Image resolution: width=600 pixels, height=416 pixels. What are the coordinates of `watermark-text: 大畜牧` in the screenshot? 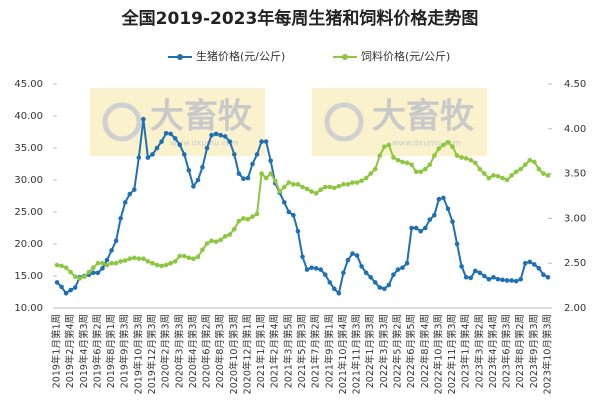 It's located at (201, 117).